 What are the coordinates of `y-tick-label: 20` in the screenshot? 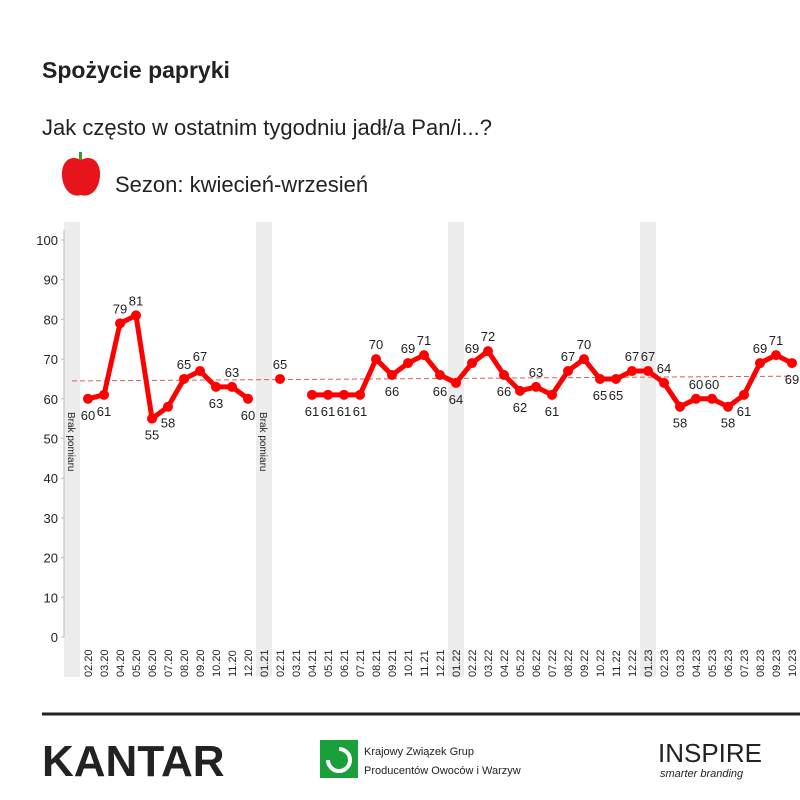 It's located at (51, 558).